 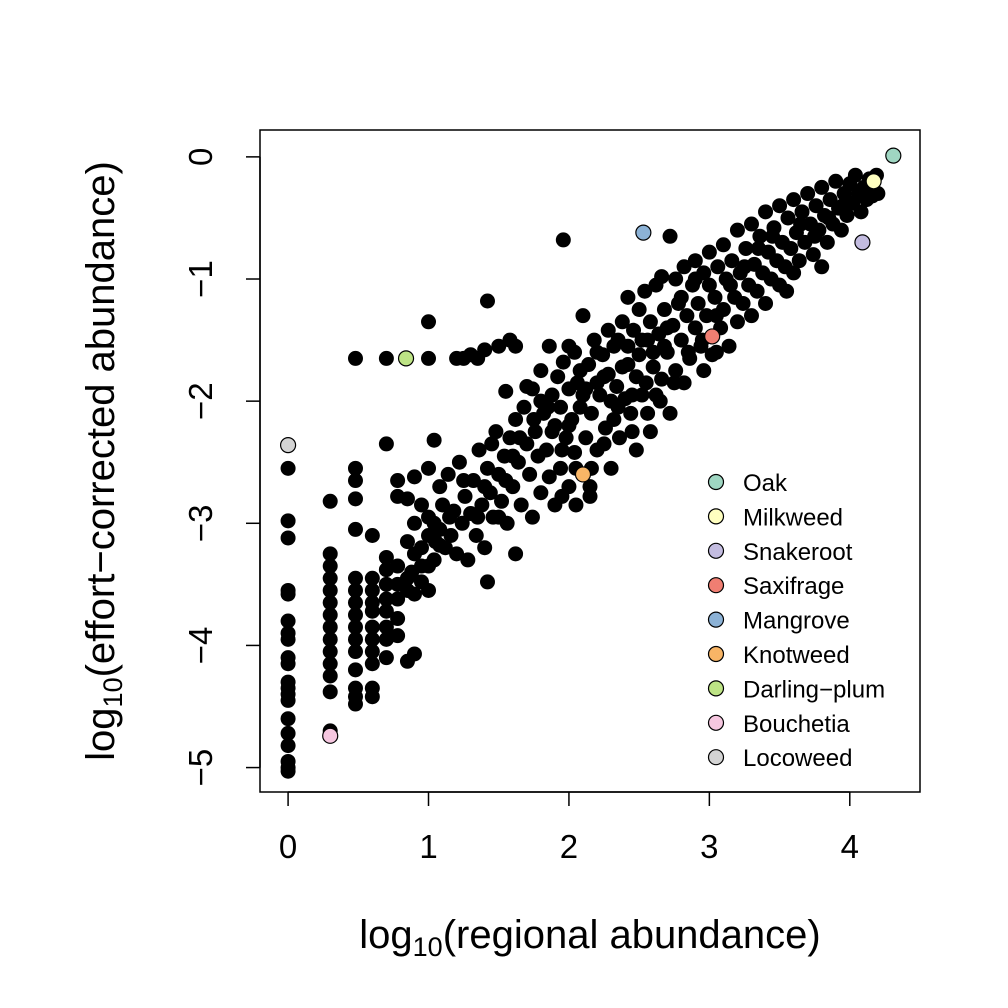 I want to click on x-tick-label: 2, so click(x=569, y=846).